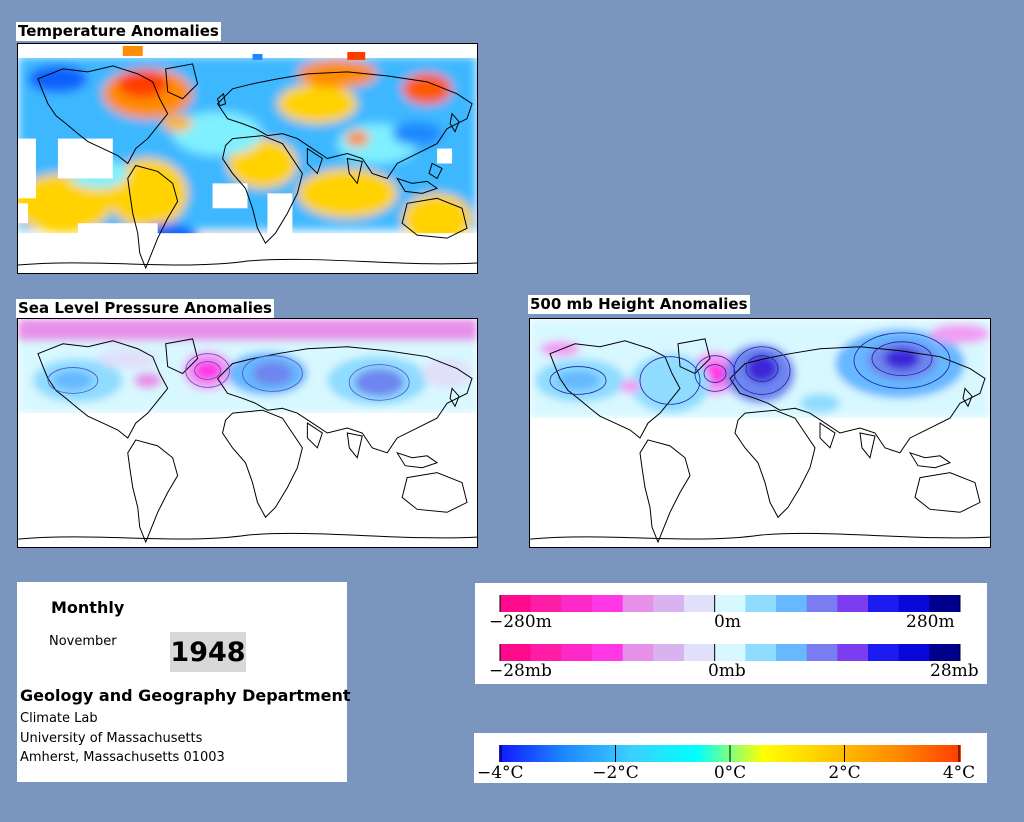 Image resolution: width=1024 pixels, height=822 pixels. Describe the element at coordinates (930, 622) in the screenshot. I see `height-max-label: 280m` at that location.